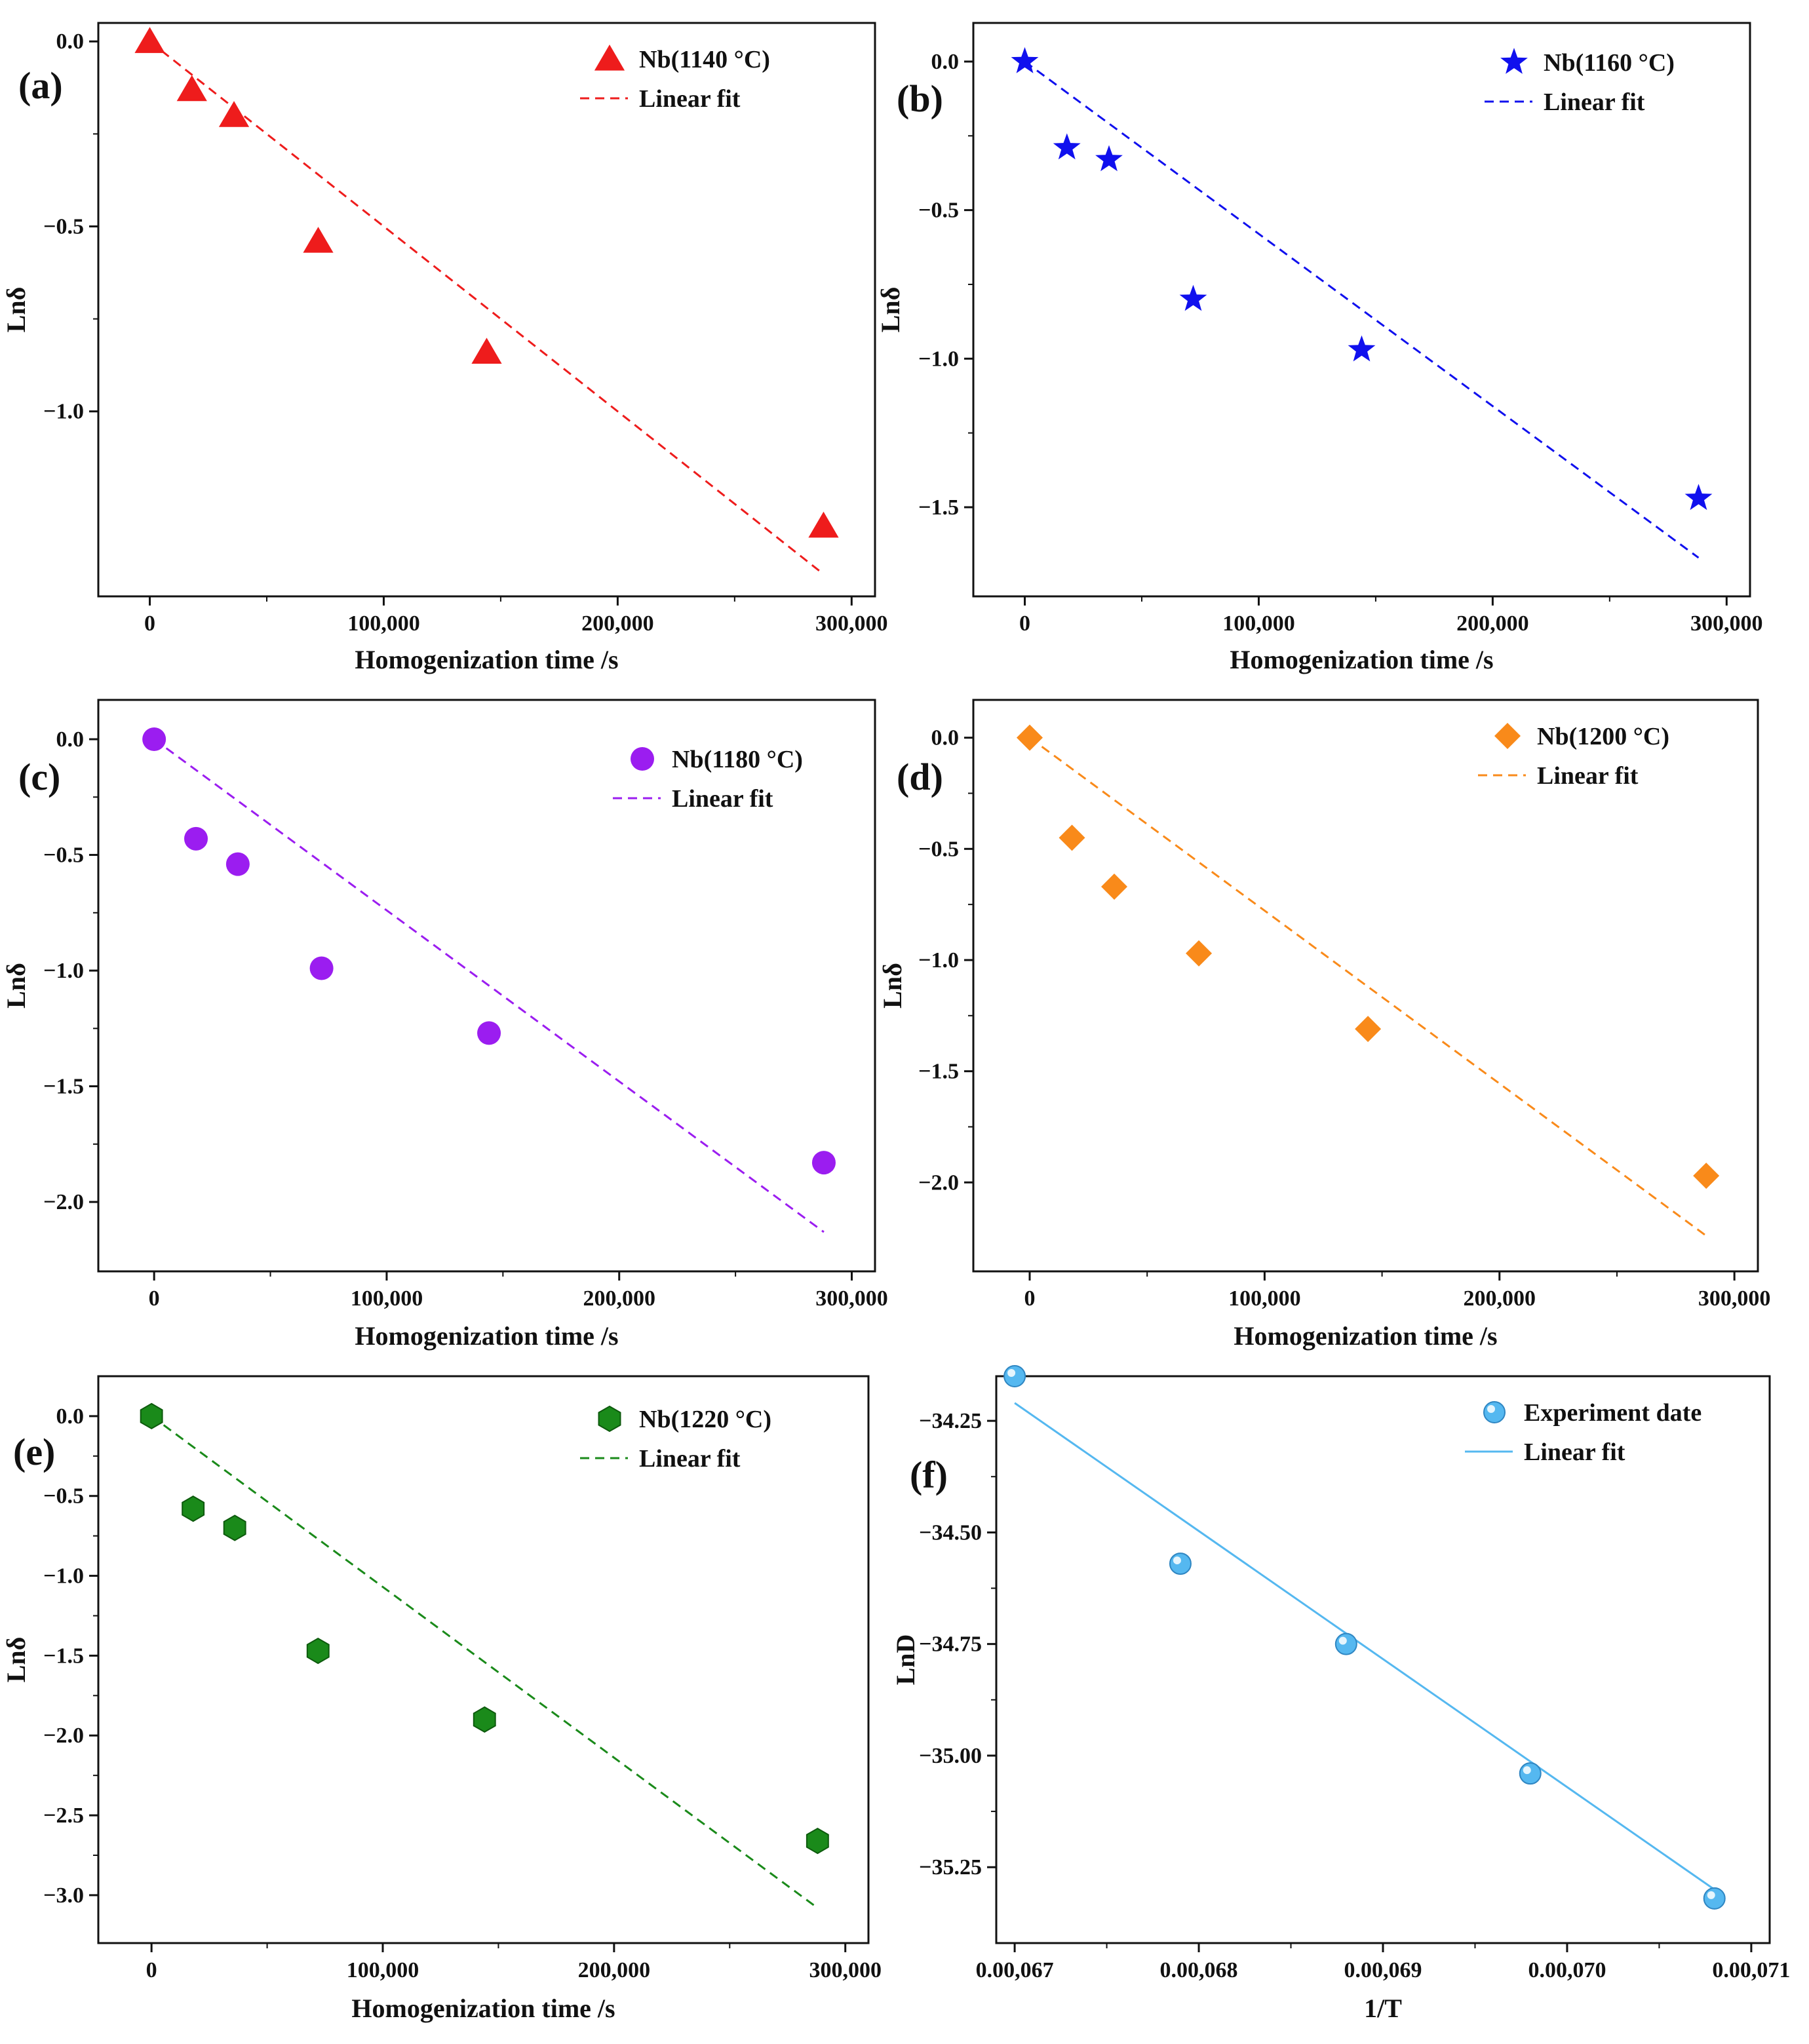 The image size is (1809, 2044). I want to click on legend-label-data: Nb(1160 °C), so click(1610, 63).